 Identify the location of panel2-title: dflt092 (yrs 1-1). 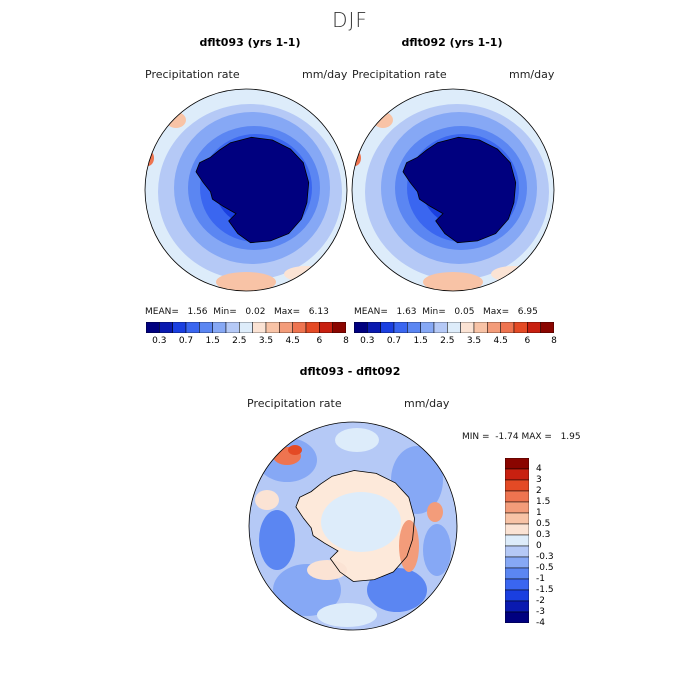
(452, 42).